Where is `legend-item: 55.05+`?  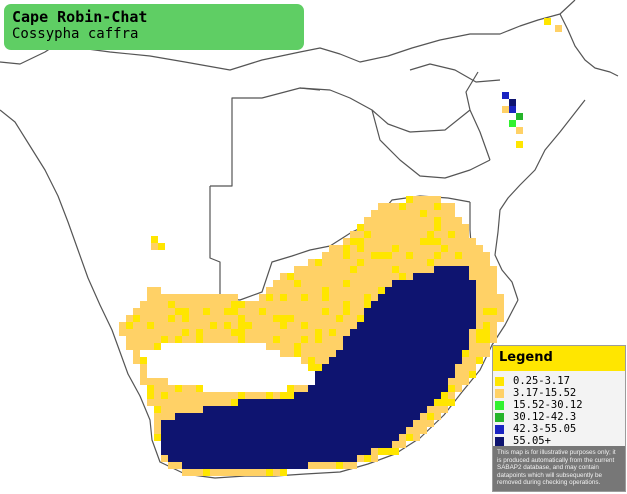
legend-item: 55.05+ is located at coordinates (559, 441).